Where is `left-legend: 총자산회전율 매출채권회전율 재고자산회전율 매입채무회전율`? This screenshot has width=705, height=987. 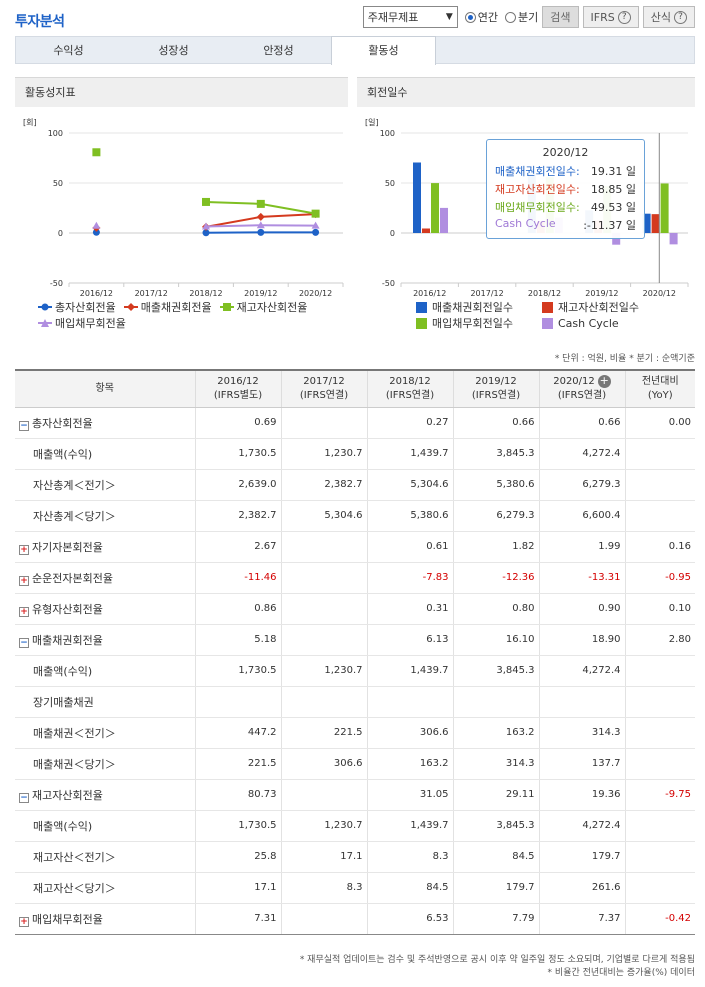
left-legend: 총자산회전율 매출채권회전율 재고자산회전율 매입채무회전율 is located at coordinates (193, 315).